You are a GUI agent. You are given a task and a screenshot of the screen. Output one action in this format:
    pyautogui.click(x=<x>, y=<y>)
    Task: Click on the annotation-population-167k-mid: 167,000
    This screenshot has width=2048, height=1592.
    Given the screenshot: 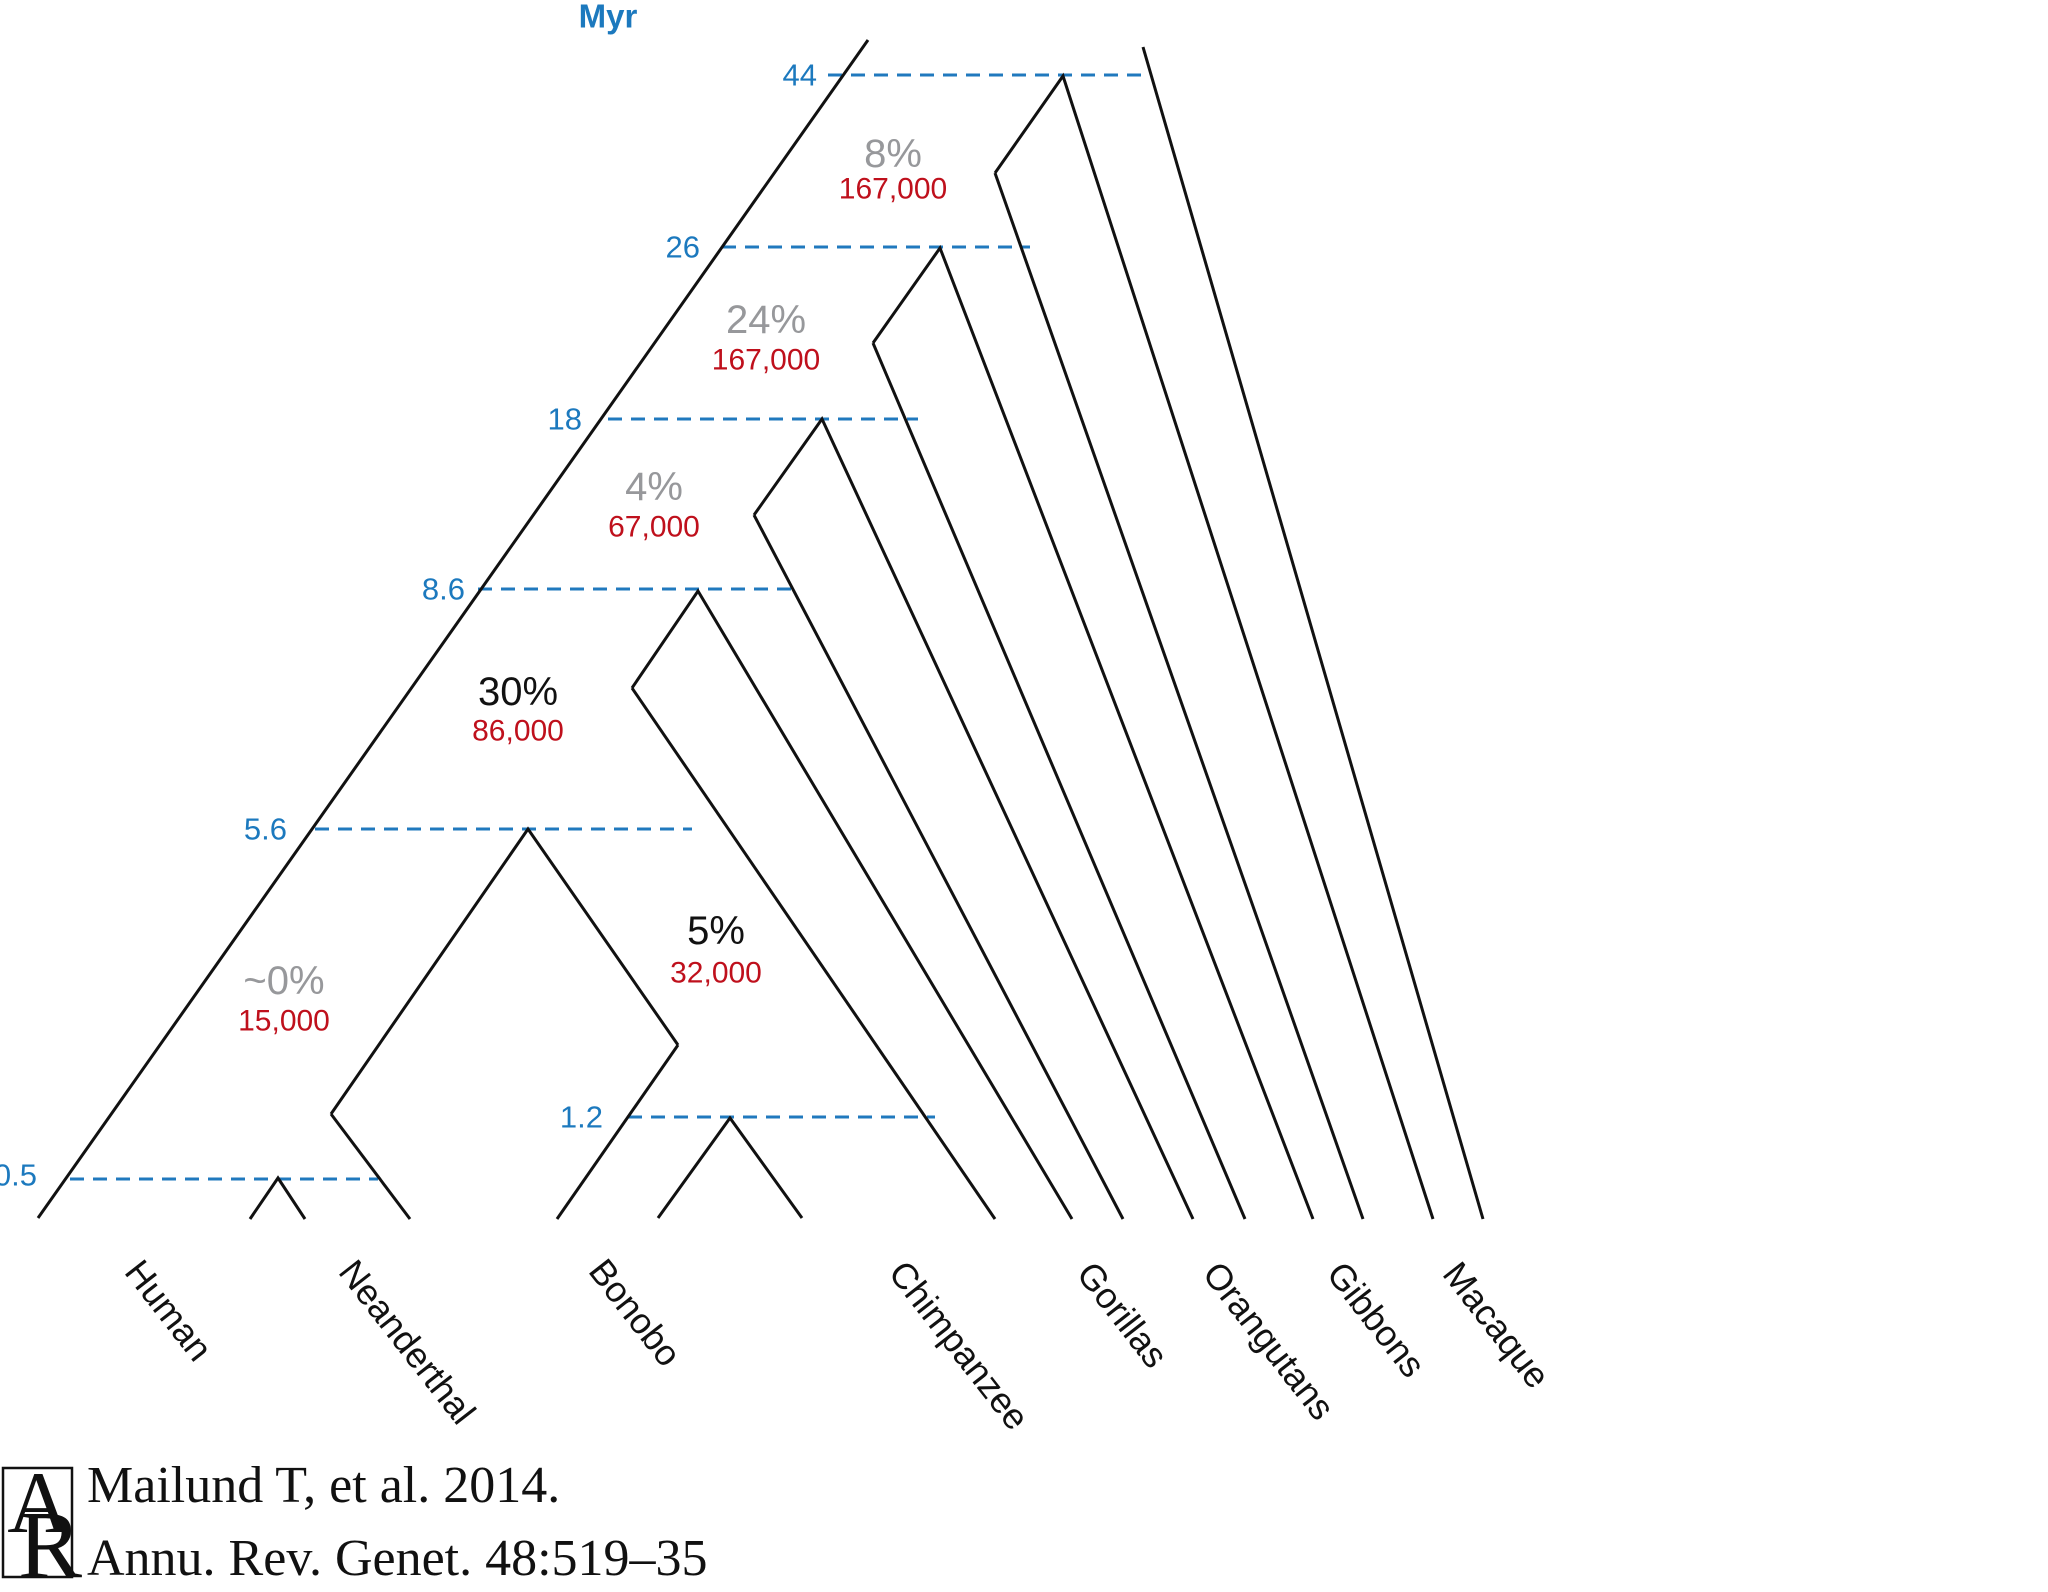 What is the action you would take?
    pyautogui.click(x=766, y=360)
    